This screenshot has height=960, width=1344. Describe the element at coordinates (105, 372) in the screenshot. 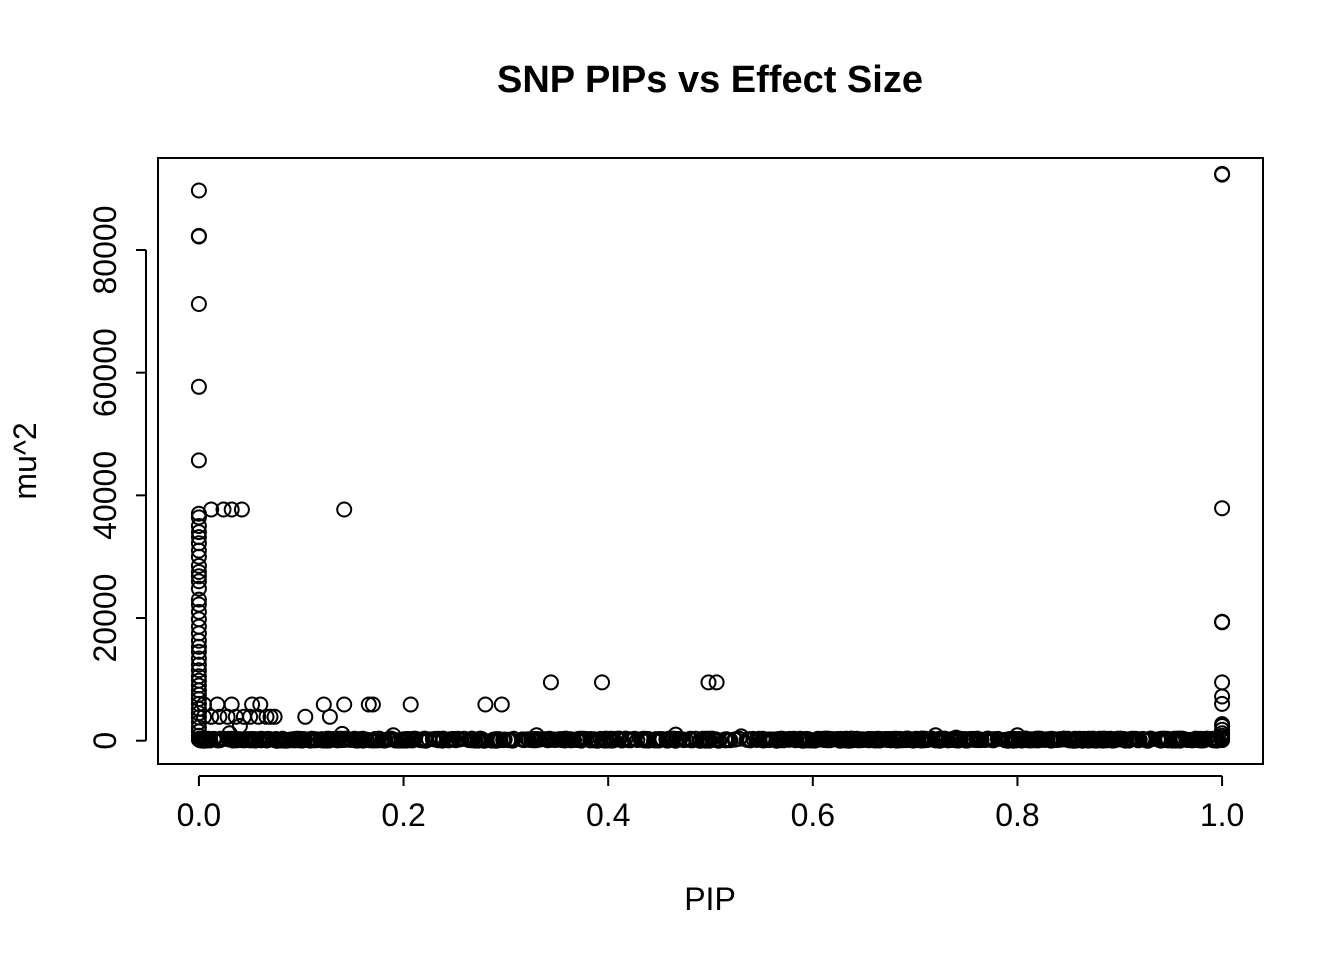

I see `y-tick-label: 60000` at that location.